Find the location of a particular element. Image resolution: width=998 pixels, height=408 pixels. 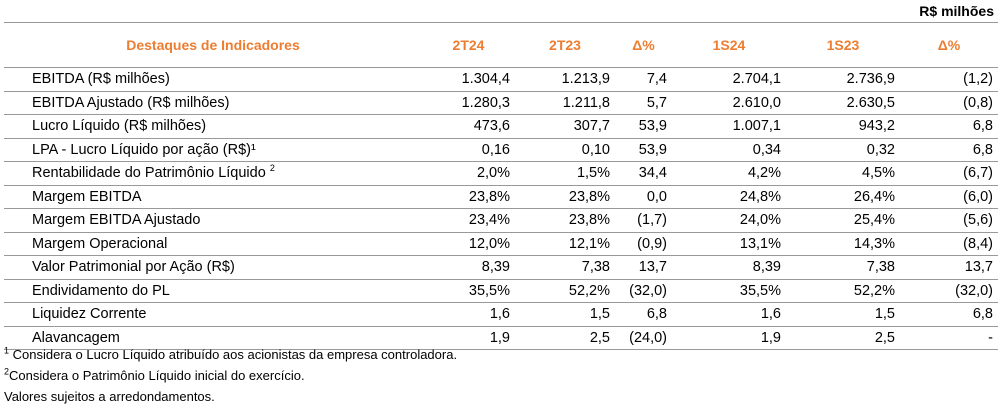

row-label: Lucro Líquido (R$ milhões) is located at coordinates (213, 126).